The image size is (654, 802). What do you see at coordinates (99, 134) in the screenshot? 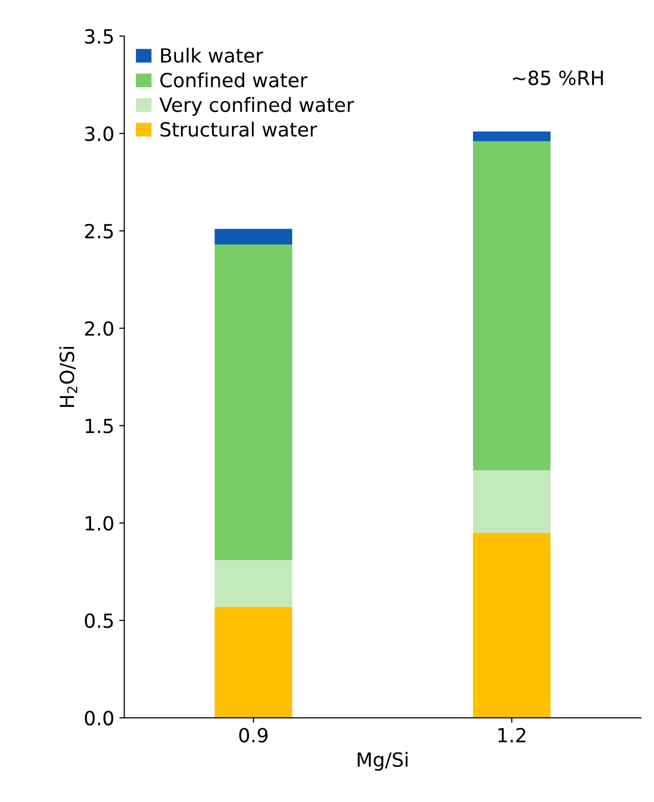
I see `y-tick-label: 3.0` at bounding box center [99, 134].